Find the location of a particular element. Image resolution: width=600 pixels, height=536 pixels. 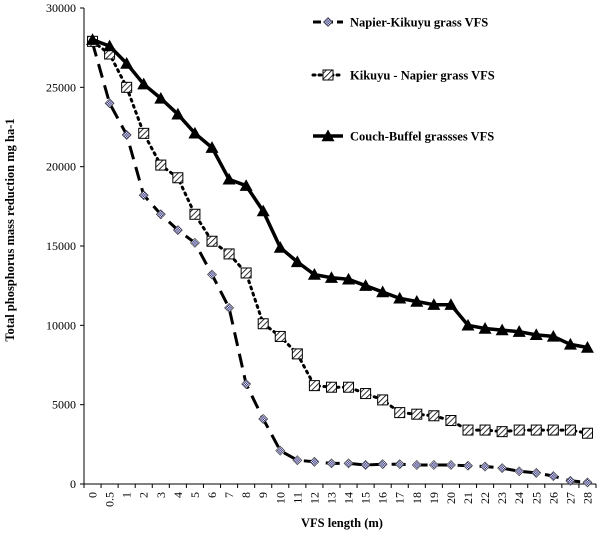

x-tick-label: 20 is located at coordinates (451, 498).